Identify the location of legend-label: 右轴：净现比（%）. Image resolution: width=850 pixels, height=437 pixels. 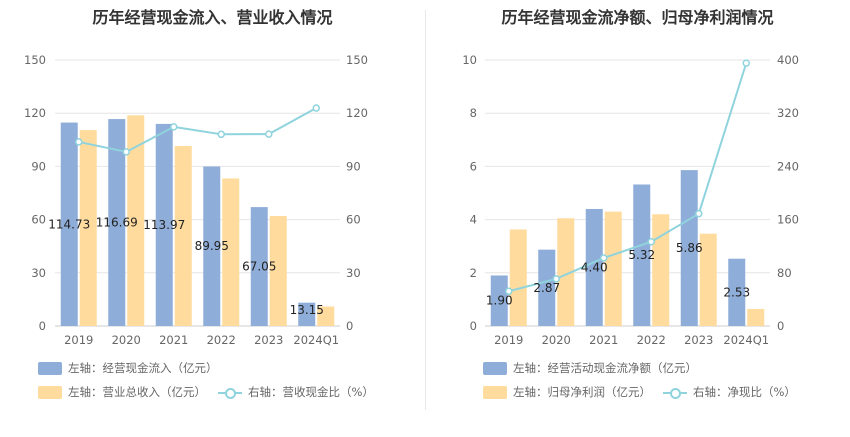
(744, 392).